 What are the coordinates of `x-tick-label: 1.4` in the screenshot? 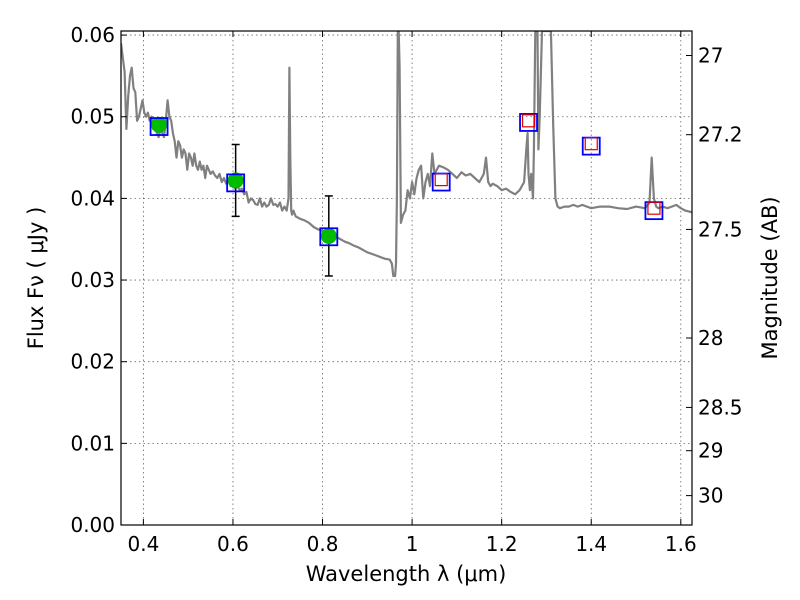 It's located at (591, 544).